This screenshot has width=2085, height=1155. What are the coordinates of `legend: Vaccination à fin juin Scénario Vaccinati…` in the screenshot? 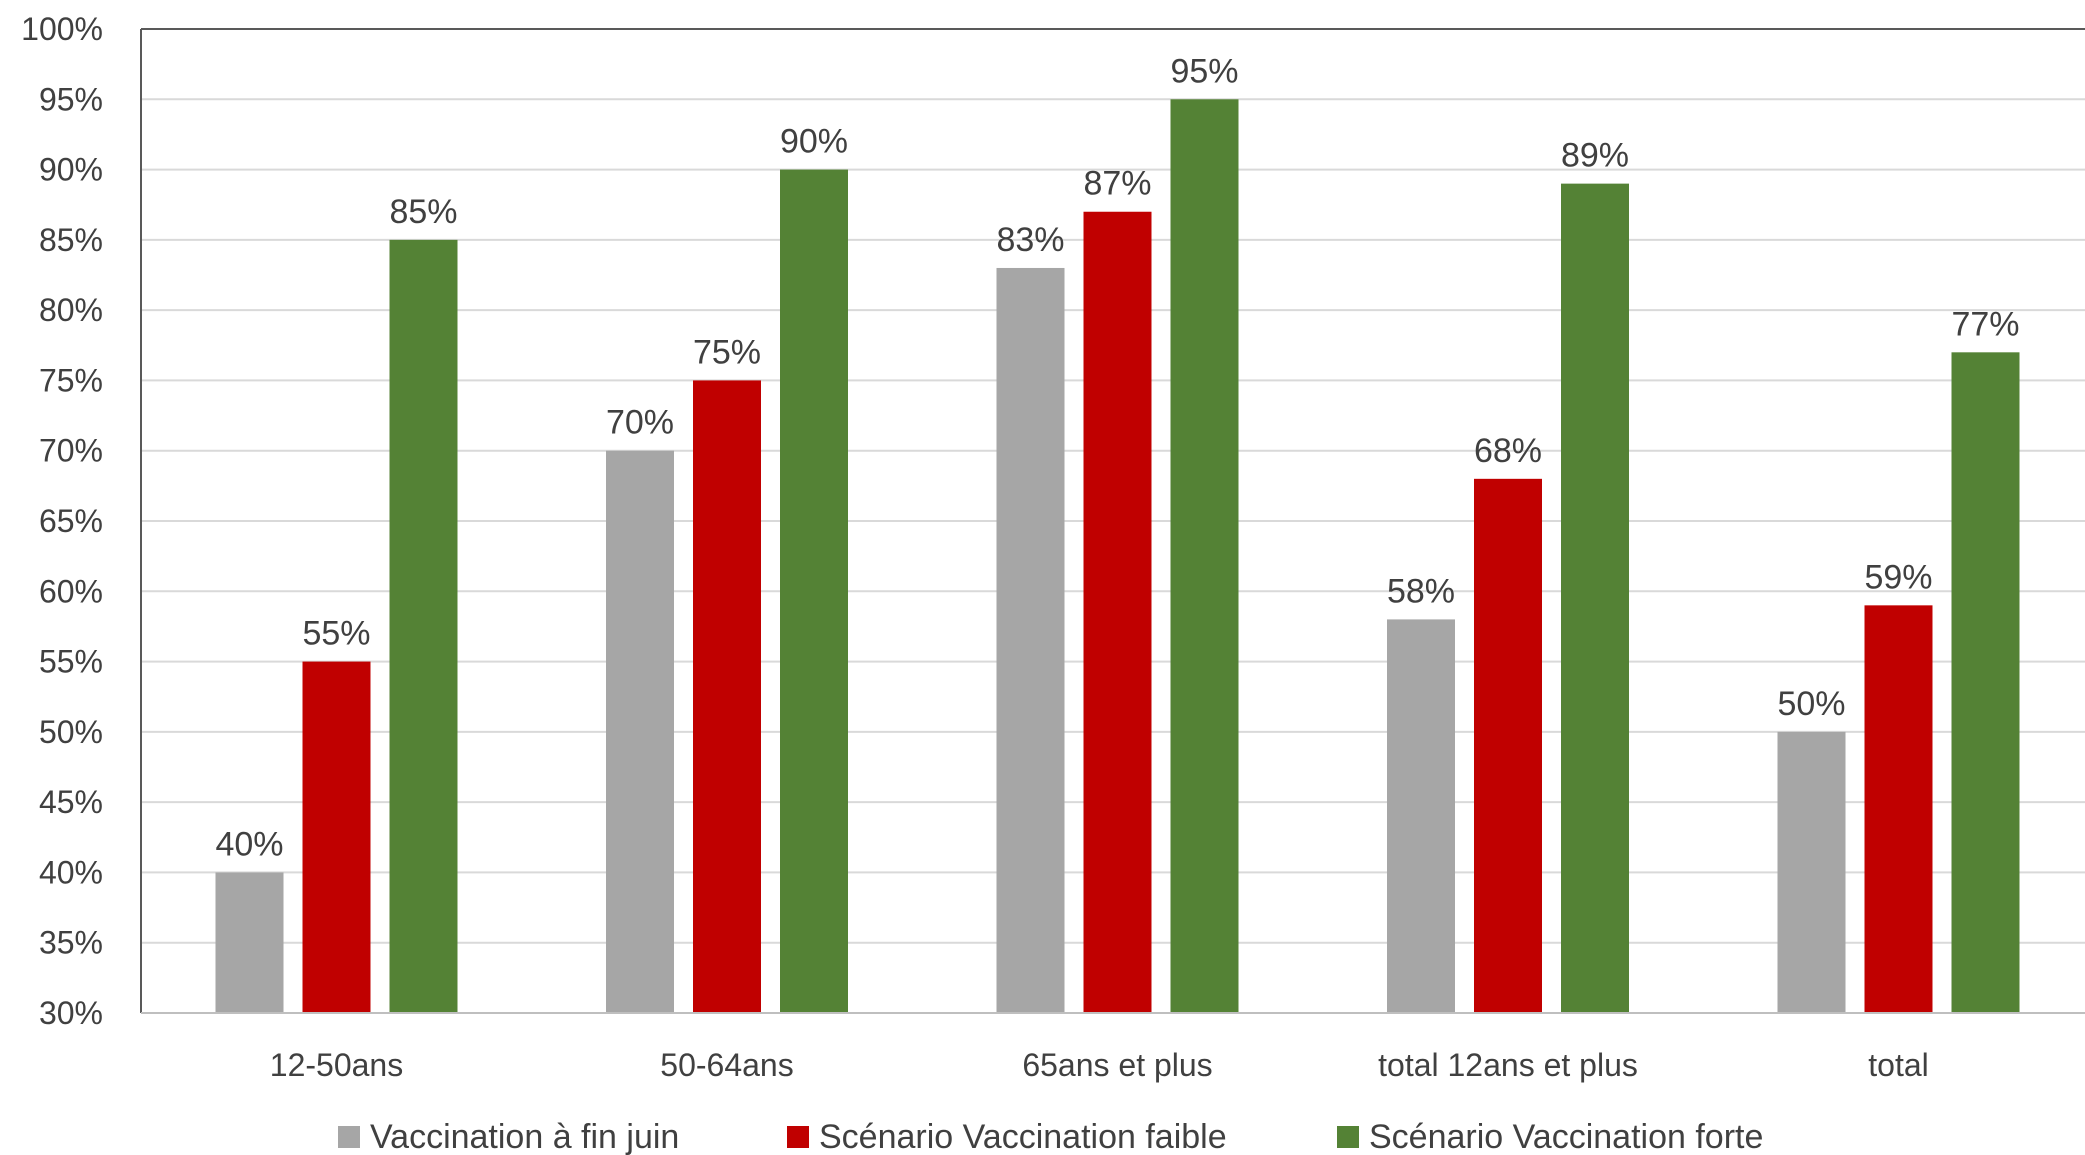 It's located at (1050, 1136).